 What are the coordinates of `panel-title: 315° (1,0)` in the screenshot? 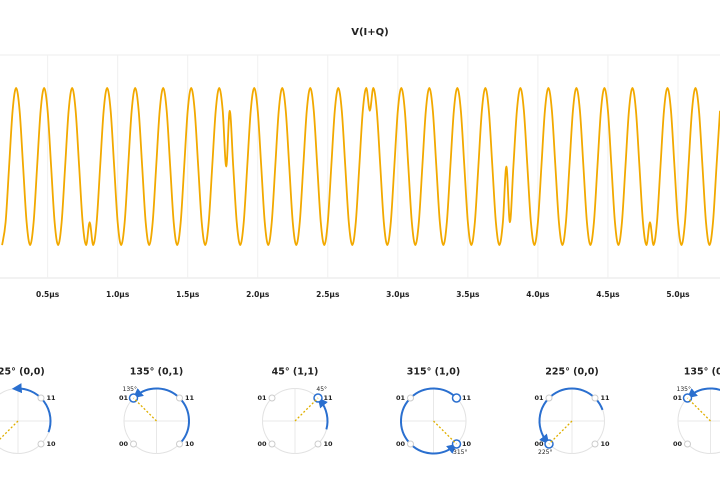 It's located at (433, 372).